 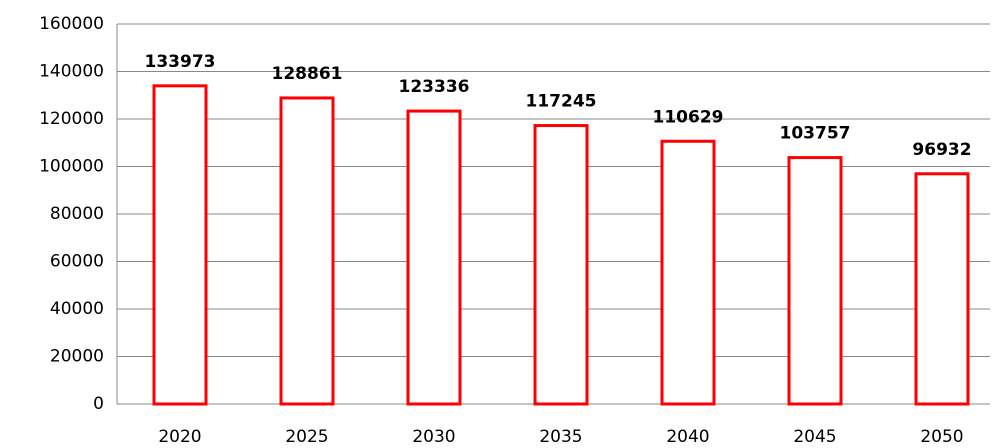 What do you see at coordinates (77, 309) in the screenshot?
I see `y-tick-label: 40000` at bounding box center [77, 309].